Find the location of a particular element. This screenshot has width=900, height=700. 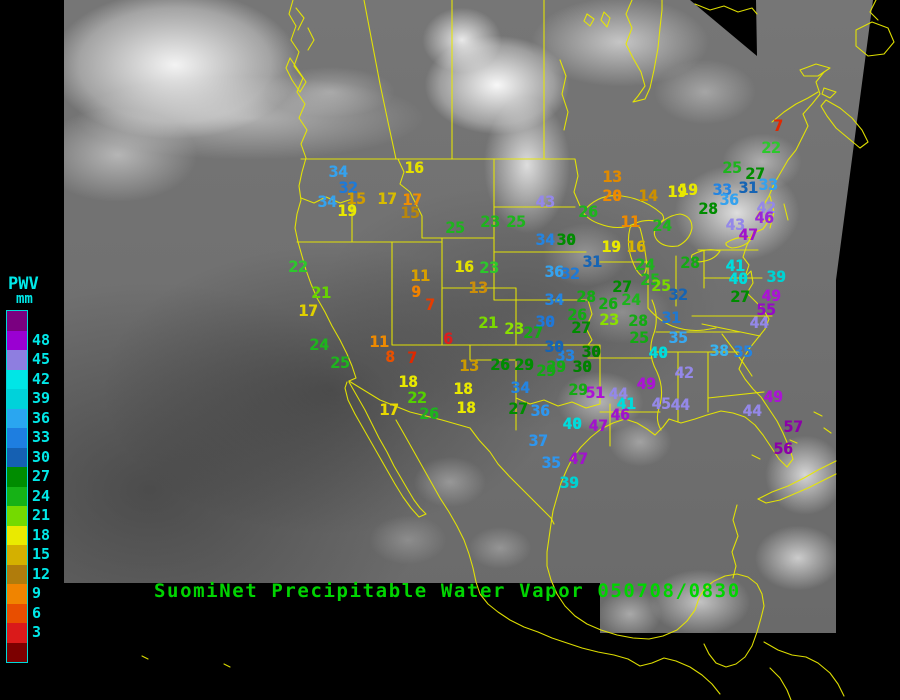

station-value: 28 is located at coordinates (586, 296).